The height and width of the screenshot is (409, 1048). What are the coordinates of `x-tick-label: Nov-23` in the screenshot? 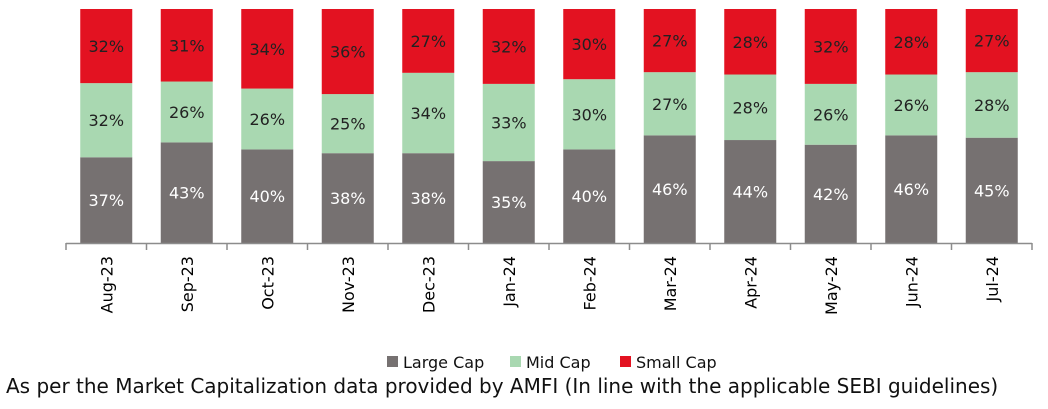 It's located at (348, 284).